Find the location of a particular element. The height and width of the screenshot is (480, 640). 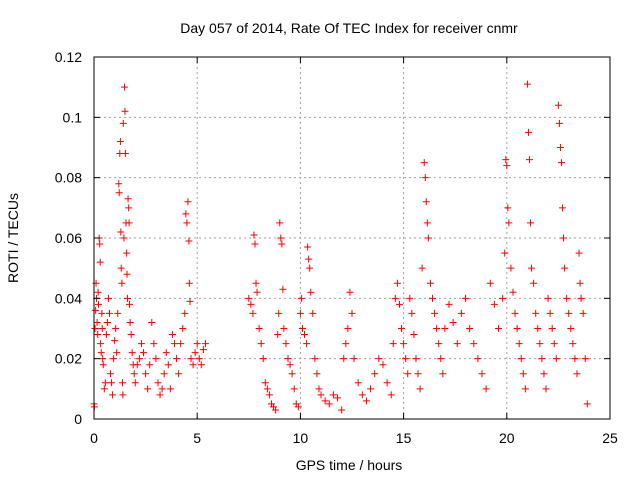

y-tick-label: 0.02 is located at coordinates (68, 359).